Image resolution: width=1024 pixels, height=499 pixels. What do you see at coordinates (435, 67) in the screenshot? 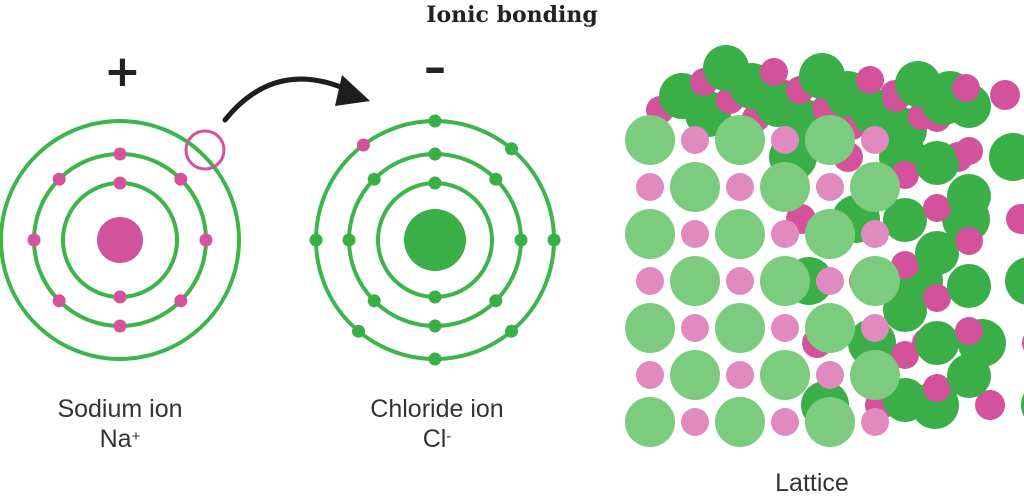
I see `negative-charge-sign: –` at bounding box center [435, 67].